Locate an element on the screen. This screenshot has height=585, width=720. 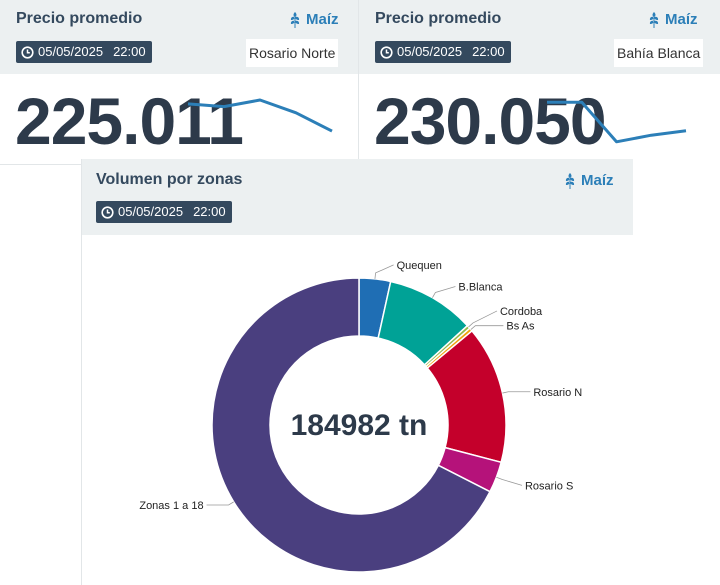
location-select: Rosario Norte is located at coordinates (292, 53).